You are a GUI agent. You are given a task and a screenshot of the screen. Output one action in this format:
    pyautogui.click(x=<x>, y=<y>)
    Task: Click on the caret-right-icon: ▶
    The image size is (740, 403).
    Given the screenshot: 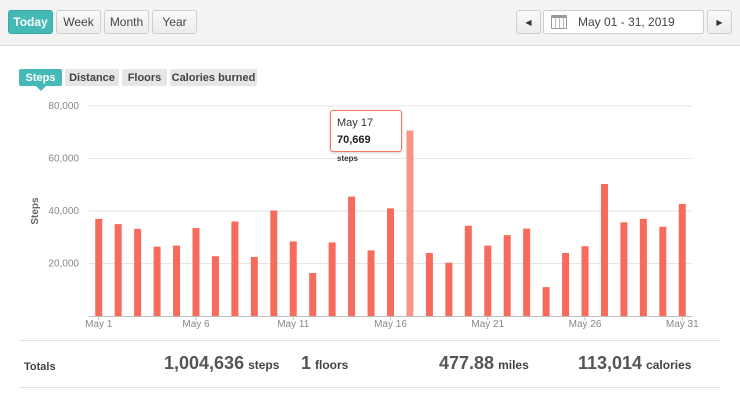 What is the action you would take?
    pyautogui.click(x=719, y=22)
    